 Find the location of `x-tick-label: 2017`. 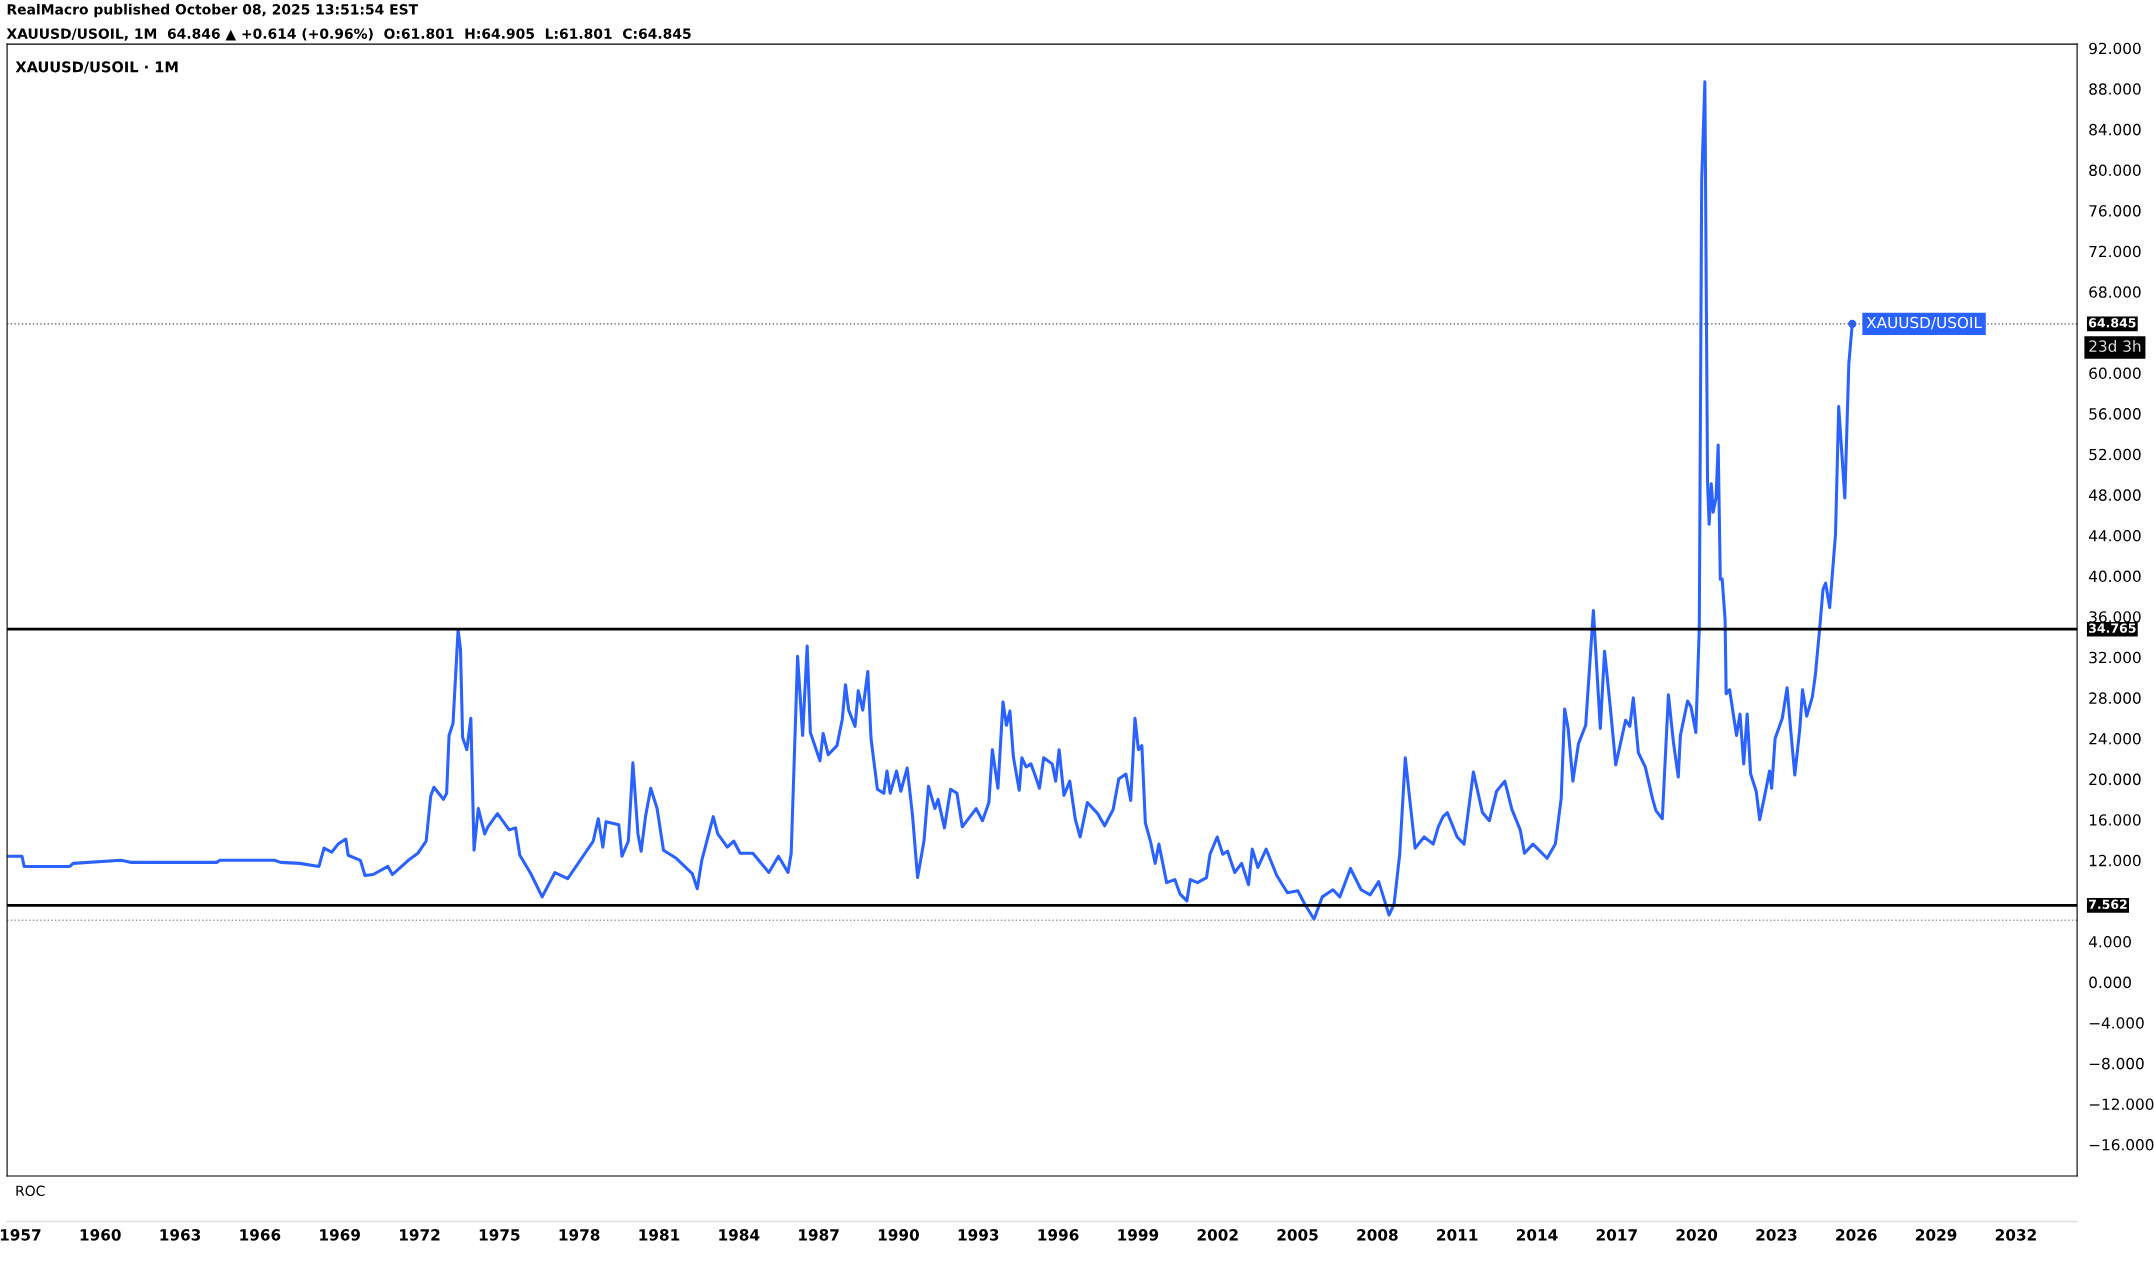

x-tick-label: 2017 is located at coordinates (1616, 1235).